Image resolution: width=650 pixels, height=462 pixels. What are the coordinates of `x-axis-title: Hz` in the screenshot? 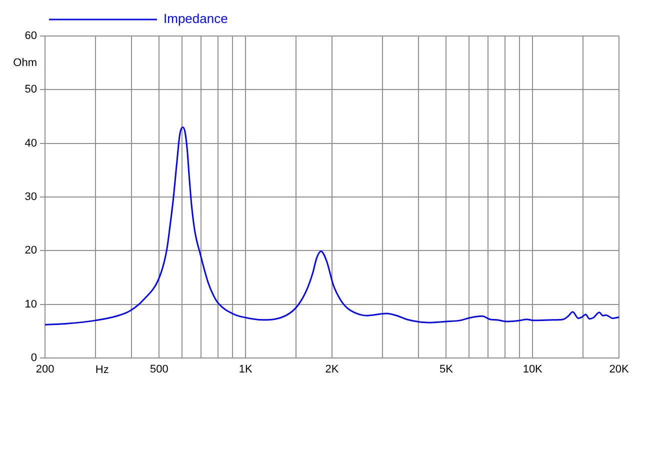 It's located at (102, 370).